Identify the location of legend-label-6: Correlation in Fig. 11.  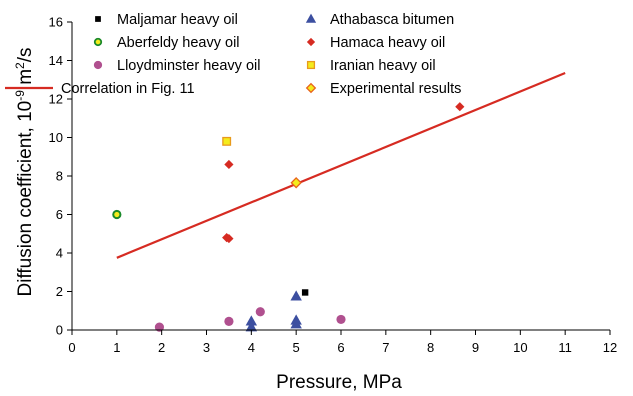
(128, 89).